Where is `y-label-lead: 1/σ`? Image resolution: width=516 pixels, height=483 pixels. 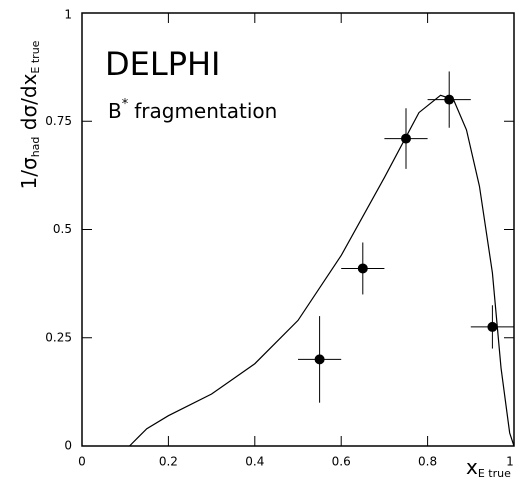
y-label-lead: 1/σ is located at coordinates (29, 173).